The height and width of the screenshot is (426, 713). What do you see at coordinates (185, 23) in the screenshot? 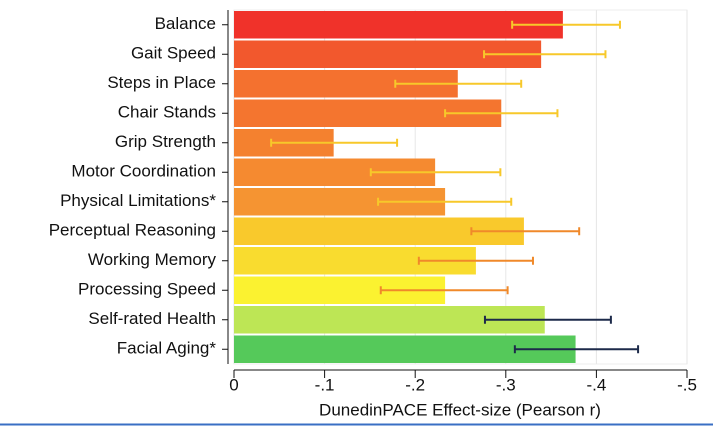
I see `y-tick-label: Balance` at bounding box center [185, 23].